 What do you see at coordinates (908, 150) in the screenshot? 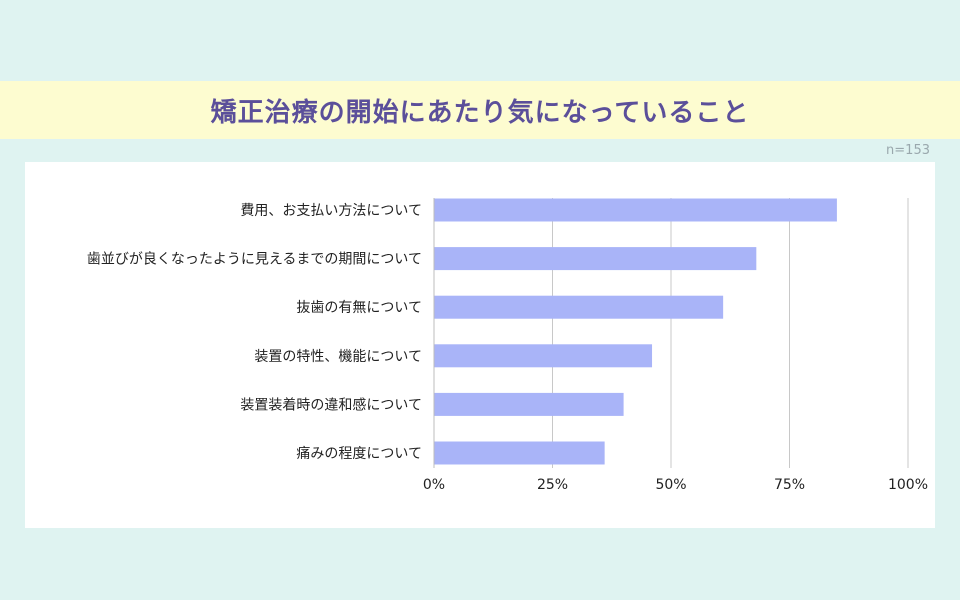
I see `sample-size-label: n=153` at bounding box center [908, 150].